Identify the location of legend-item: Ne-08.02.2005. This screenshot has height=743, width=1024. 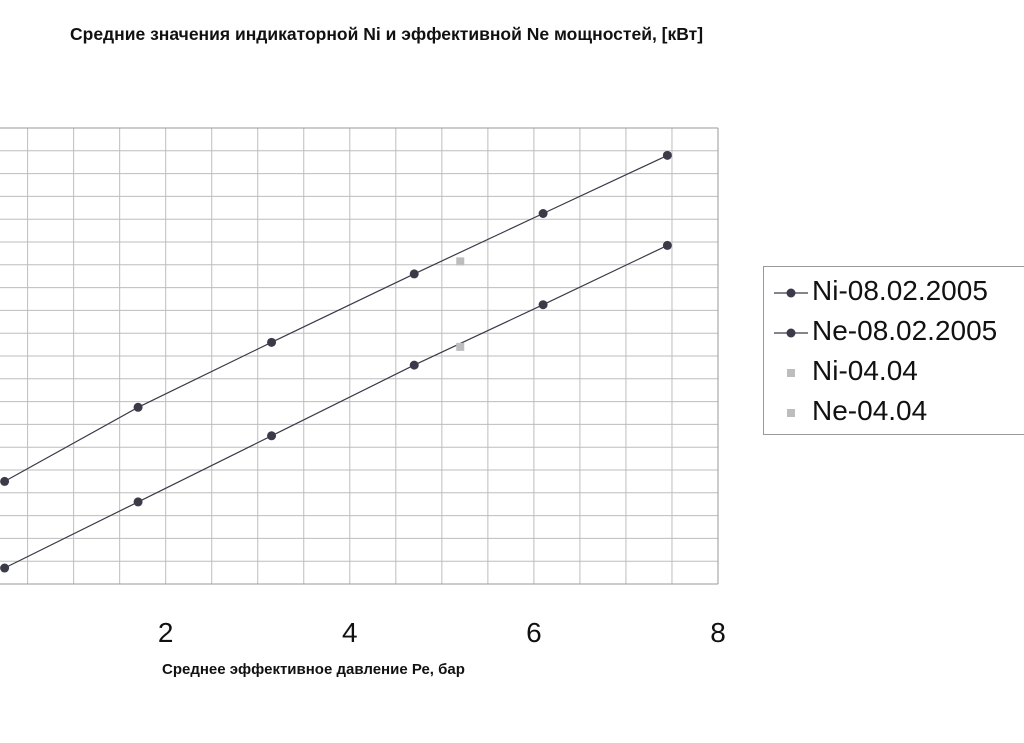
(894, 333).